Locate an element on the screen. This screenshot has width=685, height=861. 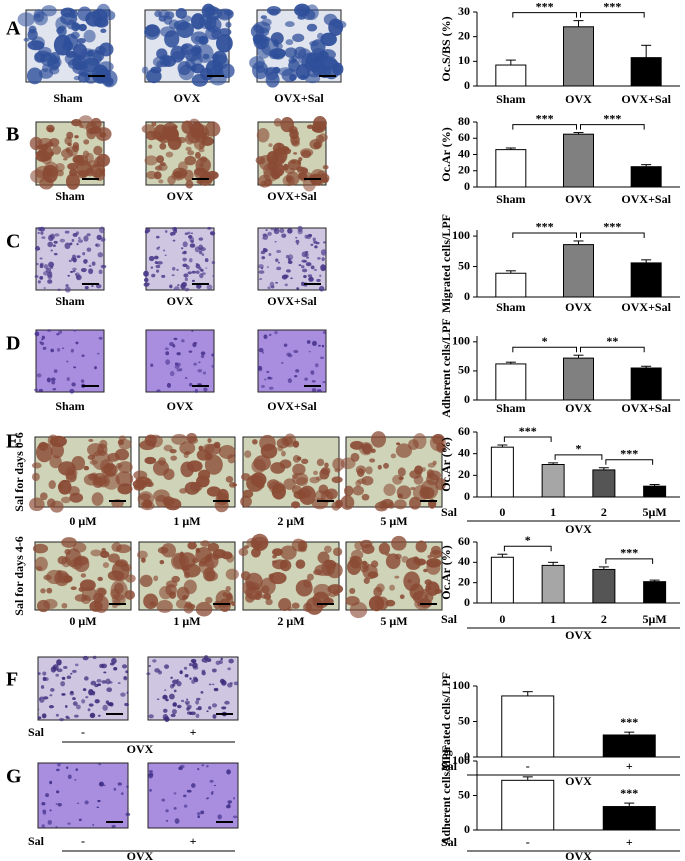
panel-letter: C is located at coordinates (13, 242).